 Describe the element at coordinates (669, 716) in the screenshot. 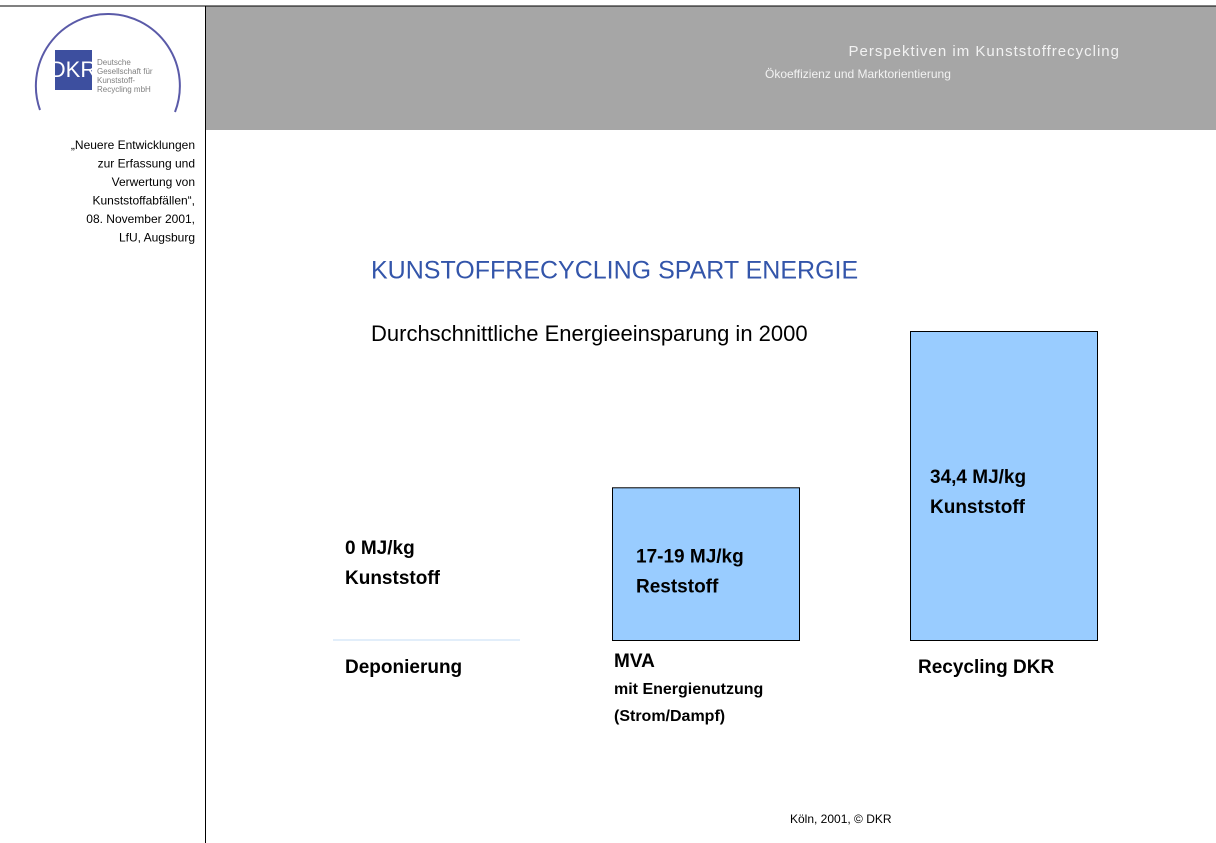

I see `category-note: (Strom/Dampf)` at that location.